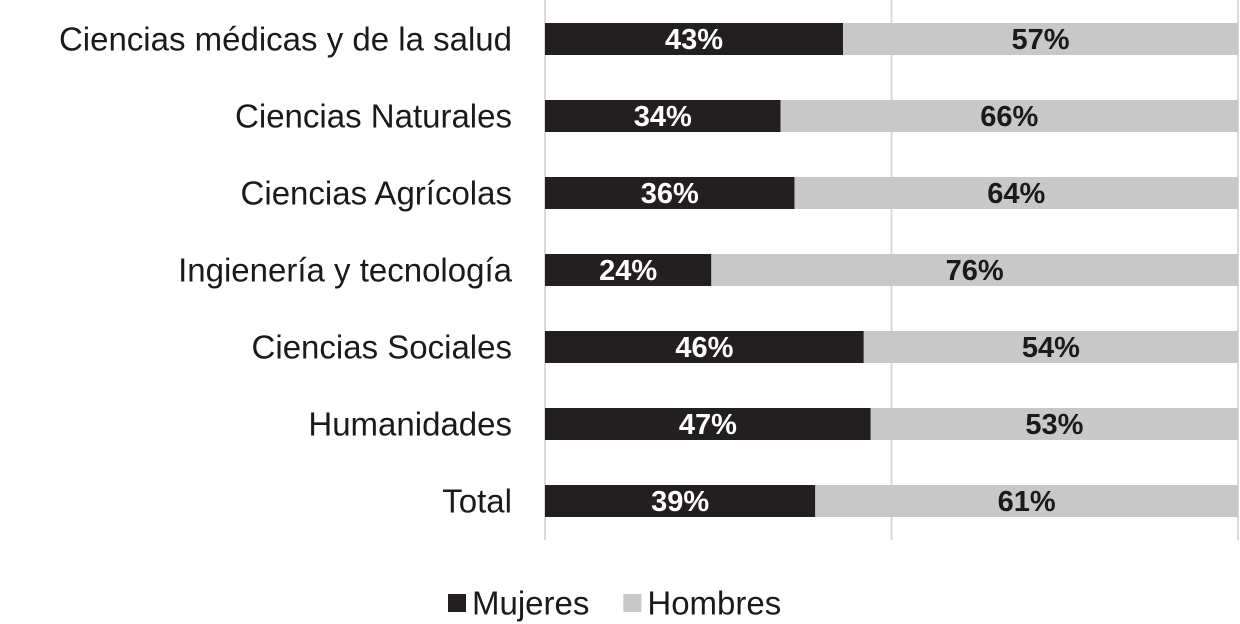 The width and height of the screenshot is (1240, 624). I want to click on data-label: 76%, so click(975, 271).